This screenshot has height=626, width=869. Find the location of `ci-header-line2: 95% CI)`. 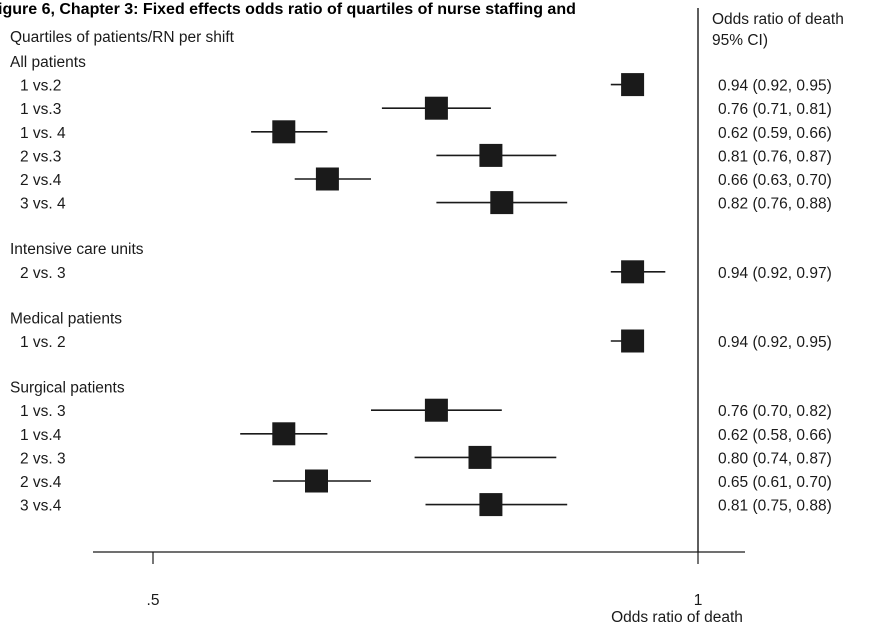

ci-header-line2: 95% CI) is located at coordinates (740, 40).